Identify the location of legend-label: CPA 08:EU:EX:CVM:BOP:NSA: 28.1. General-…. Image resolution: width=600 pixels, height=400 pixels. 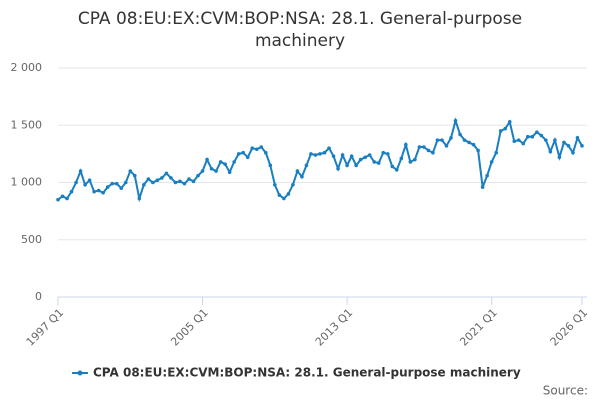
(307, 373).